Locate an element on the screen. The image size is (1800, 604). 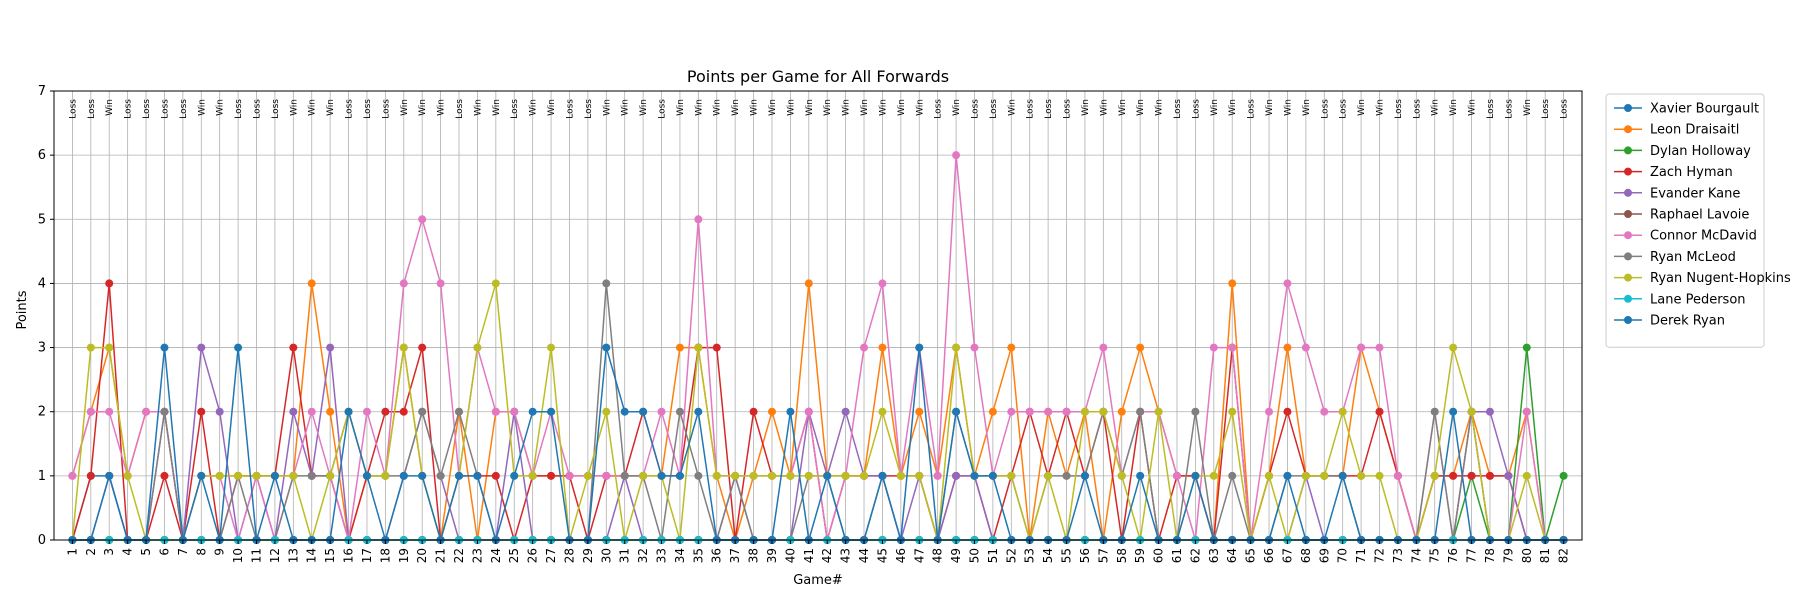
x-tick-label: 24 is located at coordinates (496, 555).